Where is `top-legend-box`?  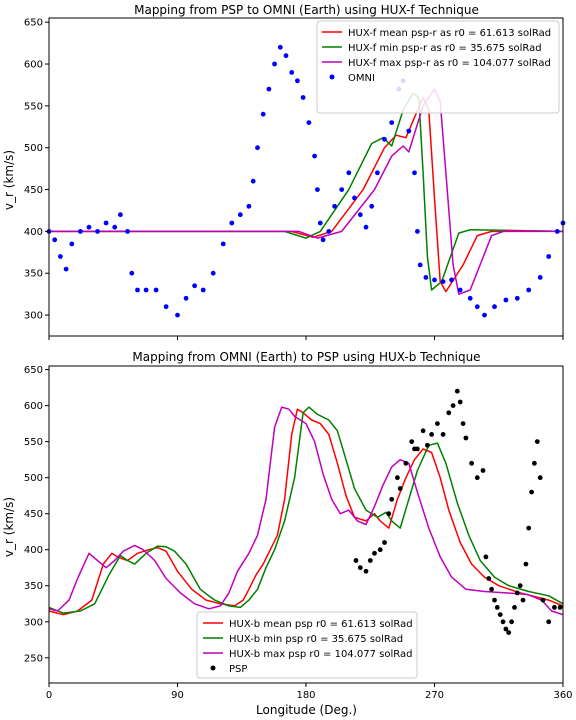 top-legend-box is located at coordinates (438, 67).